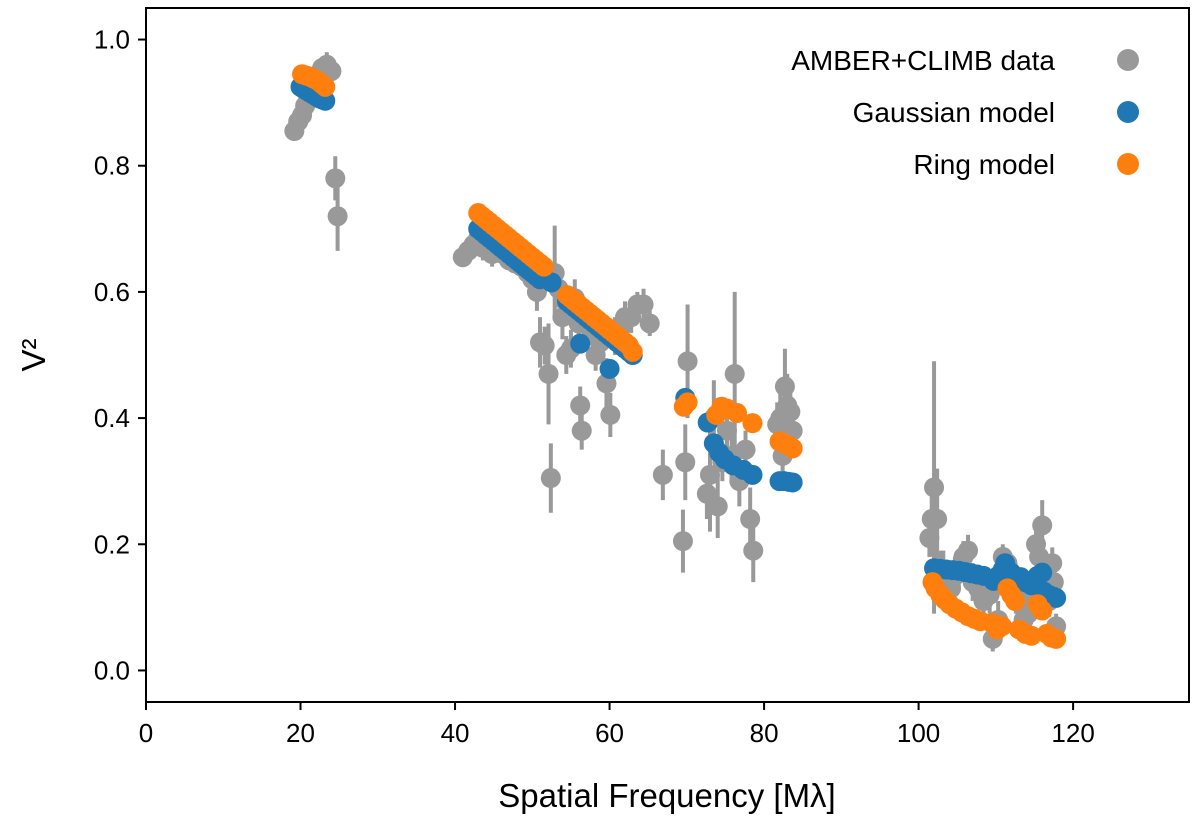 The width and height of the screenshot is (1200, 825). What do you see at coordinates (112, 166) in the screenshot?
I see `y-tick-label: 0.8` at bounding box center [112, 166].